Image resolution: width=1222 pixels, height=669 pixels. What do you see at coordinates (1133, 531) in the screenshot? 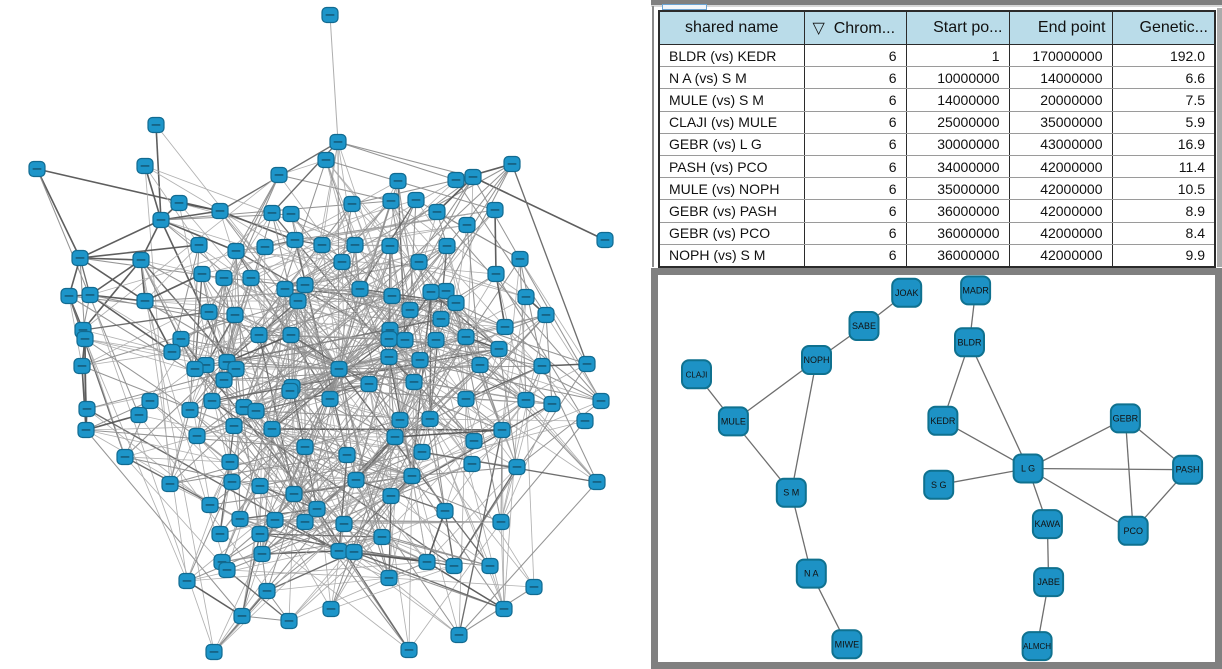
I see `svg-text: PCO` at bounding box center [1133, 531].